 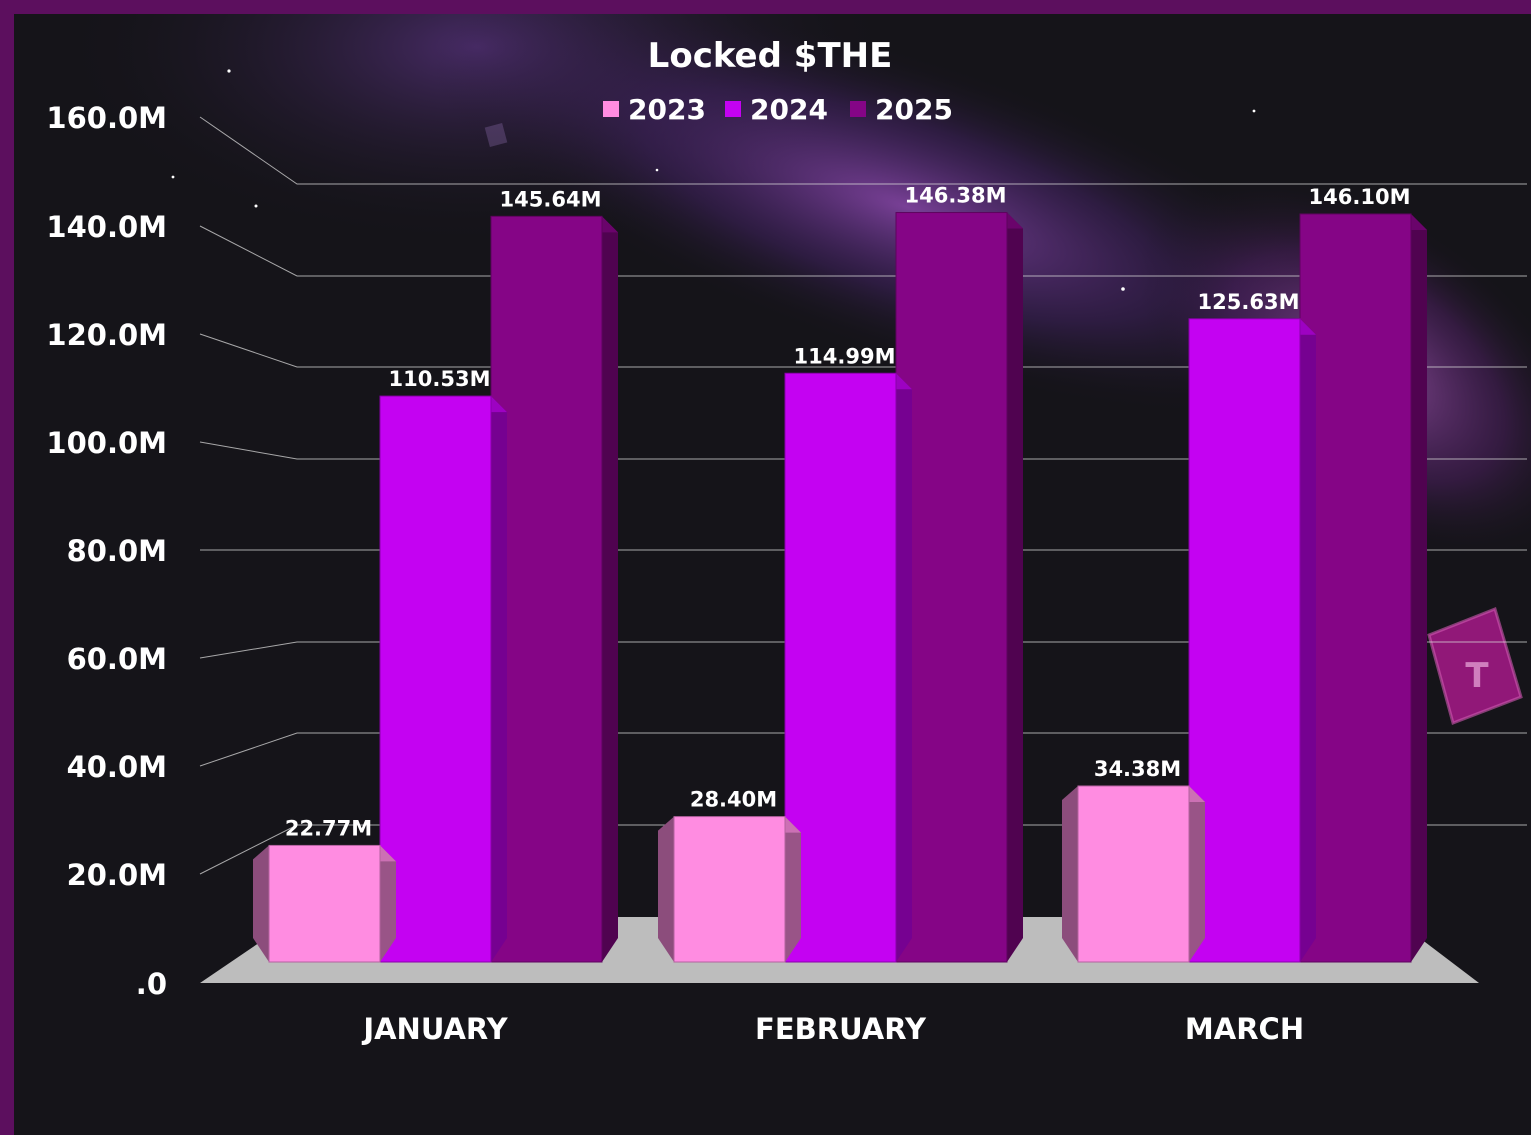 What do you see at coordinates (1133, 874) in the screenshot?
I see `bar-2023-march` at bounding box center [1133, 874].